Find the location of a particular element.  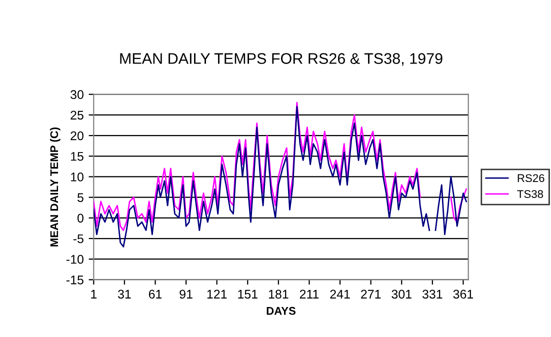

y-tick-label: 30 is located at coordinates (77, 95).